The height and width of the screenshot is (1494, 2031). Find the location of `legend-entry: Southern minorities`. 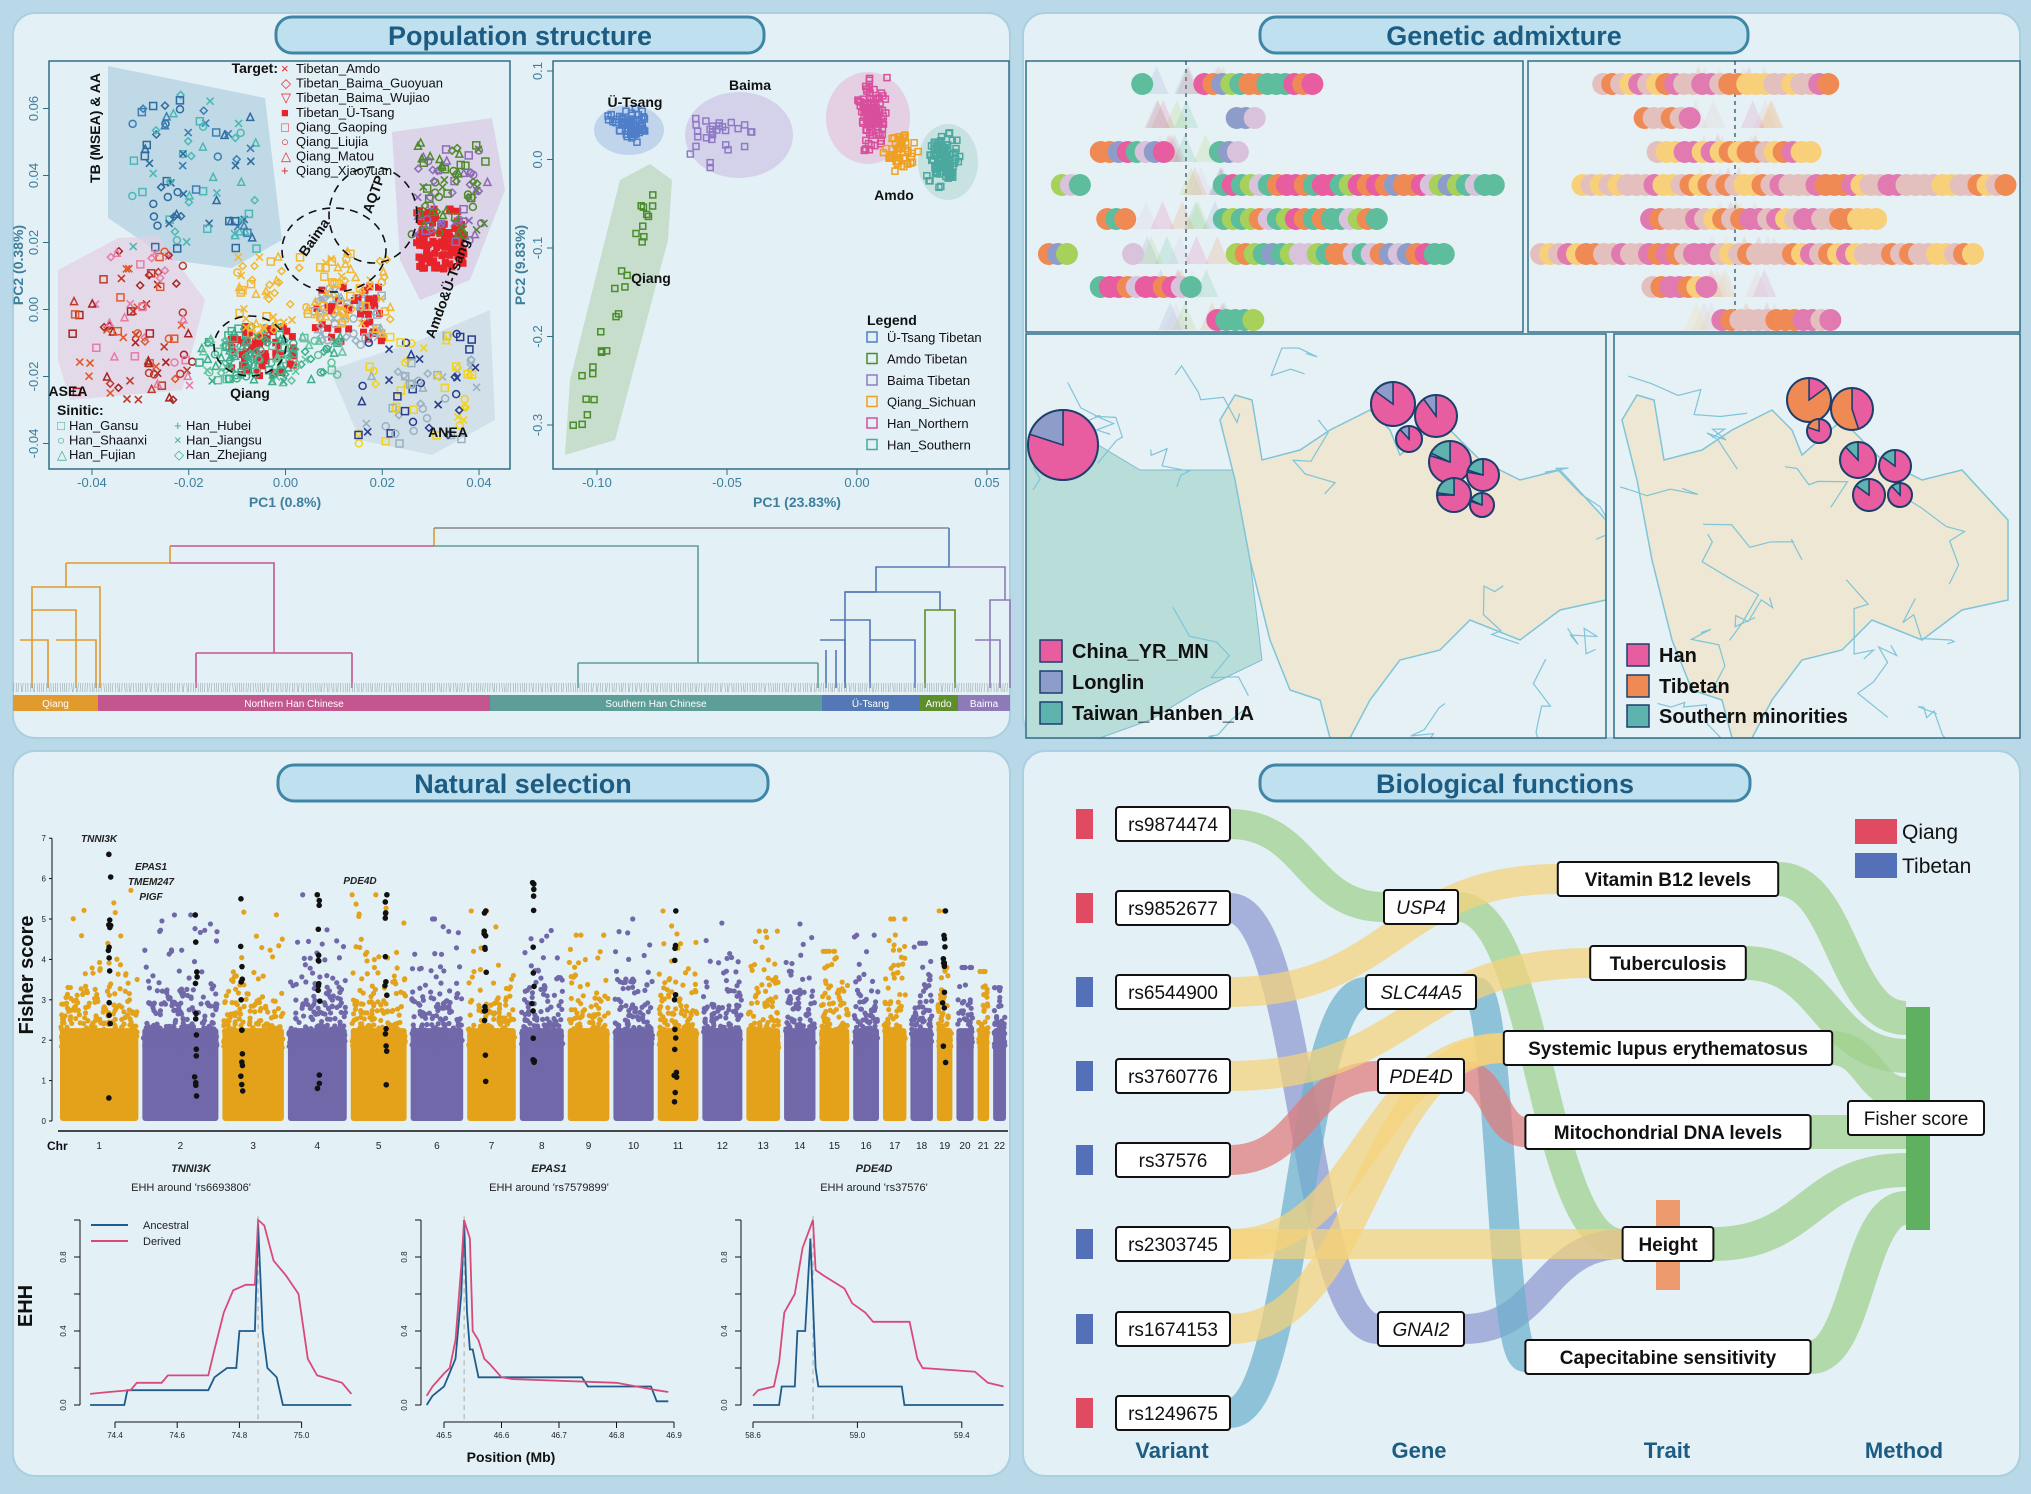

legend-entry: Southern minorities is located at coordinates (1753, 717).